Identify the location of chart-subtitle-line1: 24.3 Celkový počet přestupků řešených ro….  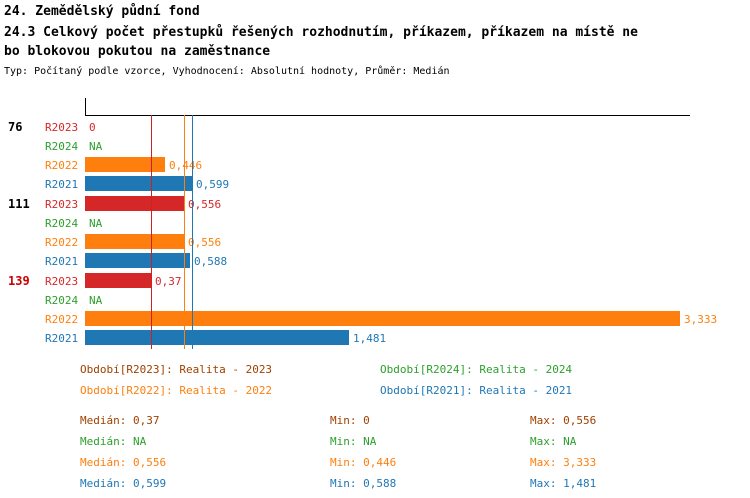
(321, 32).